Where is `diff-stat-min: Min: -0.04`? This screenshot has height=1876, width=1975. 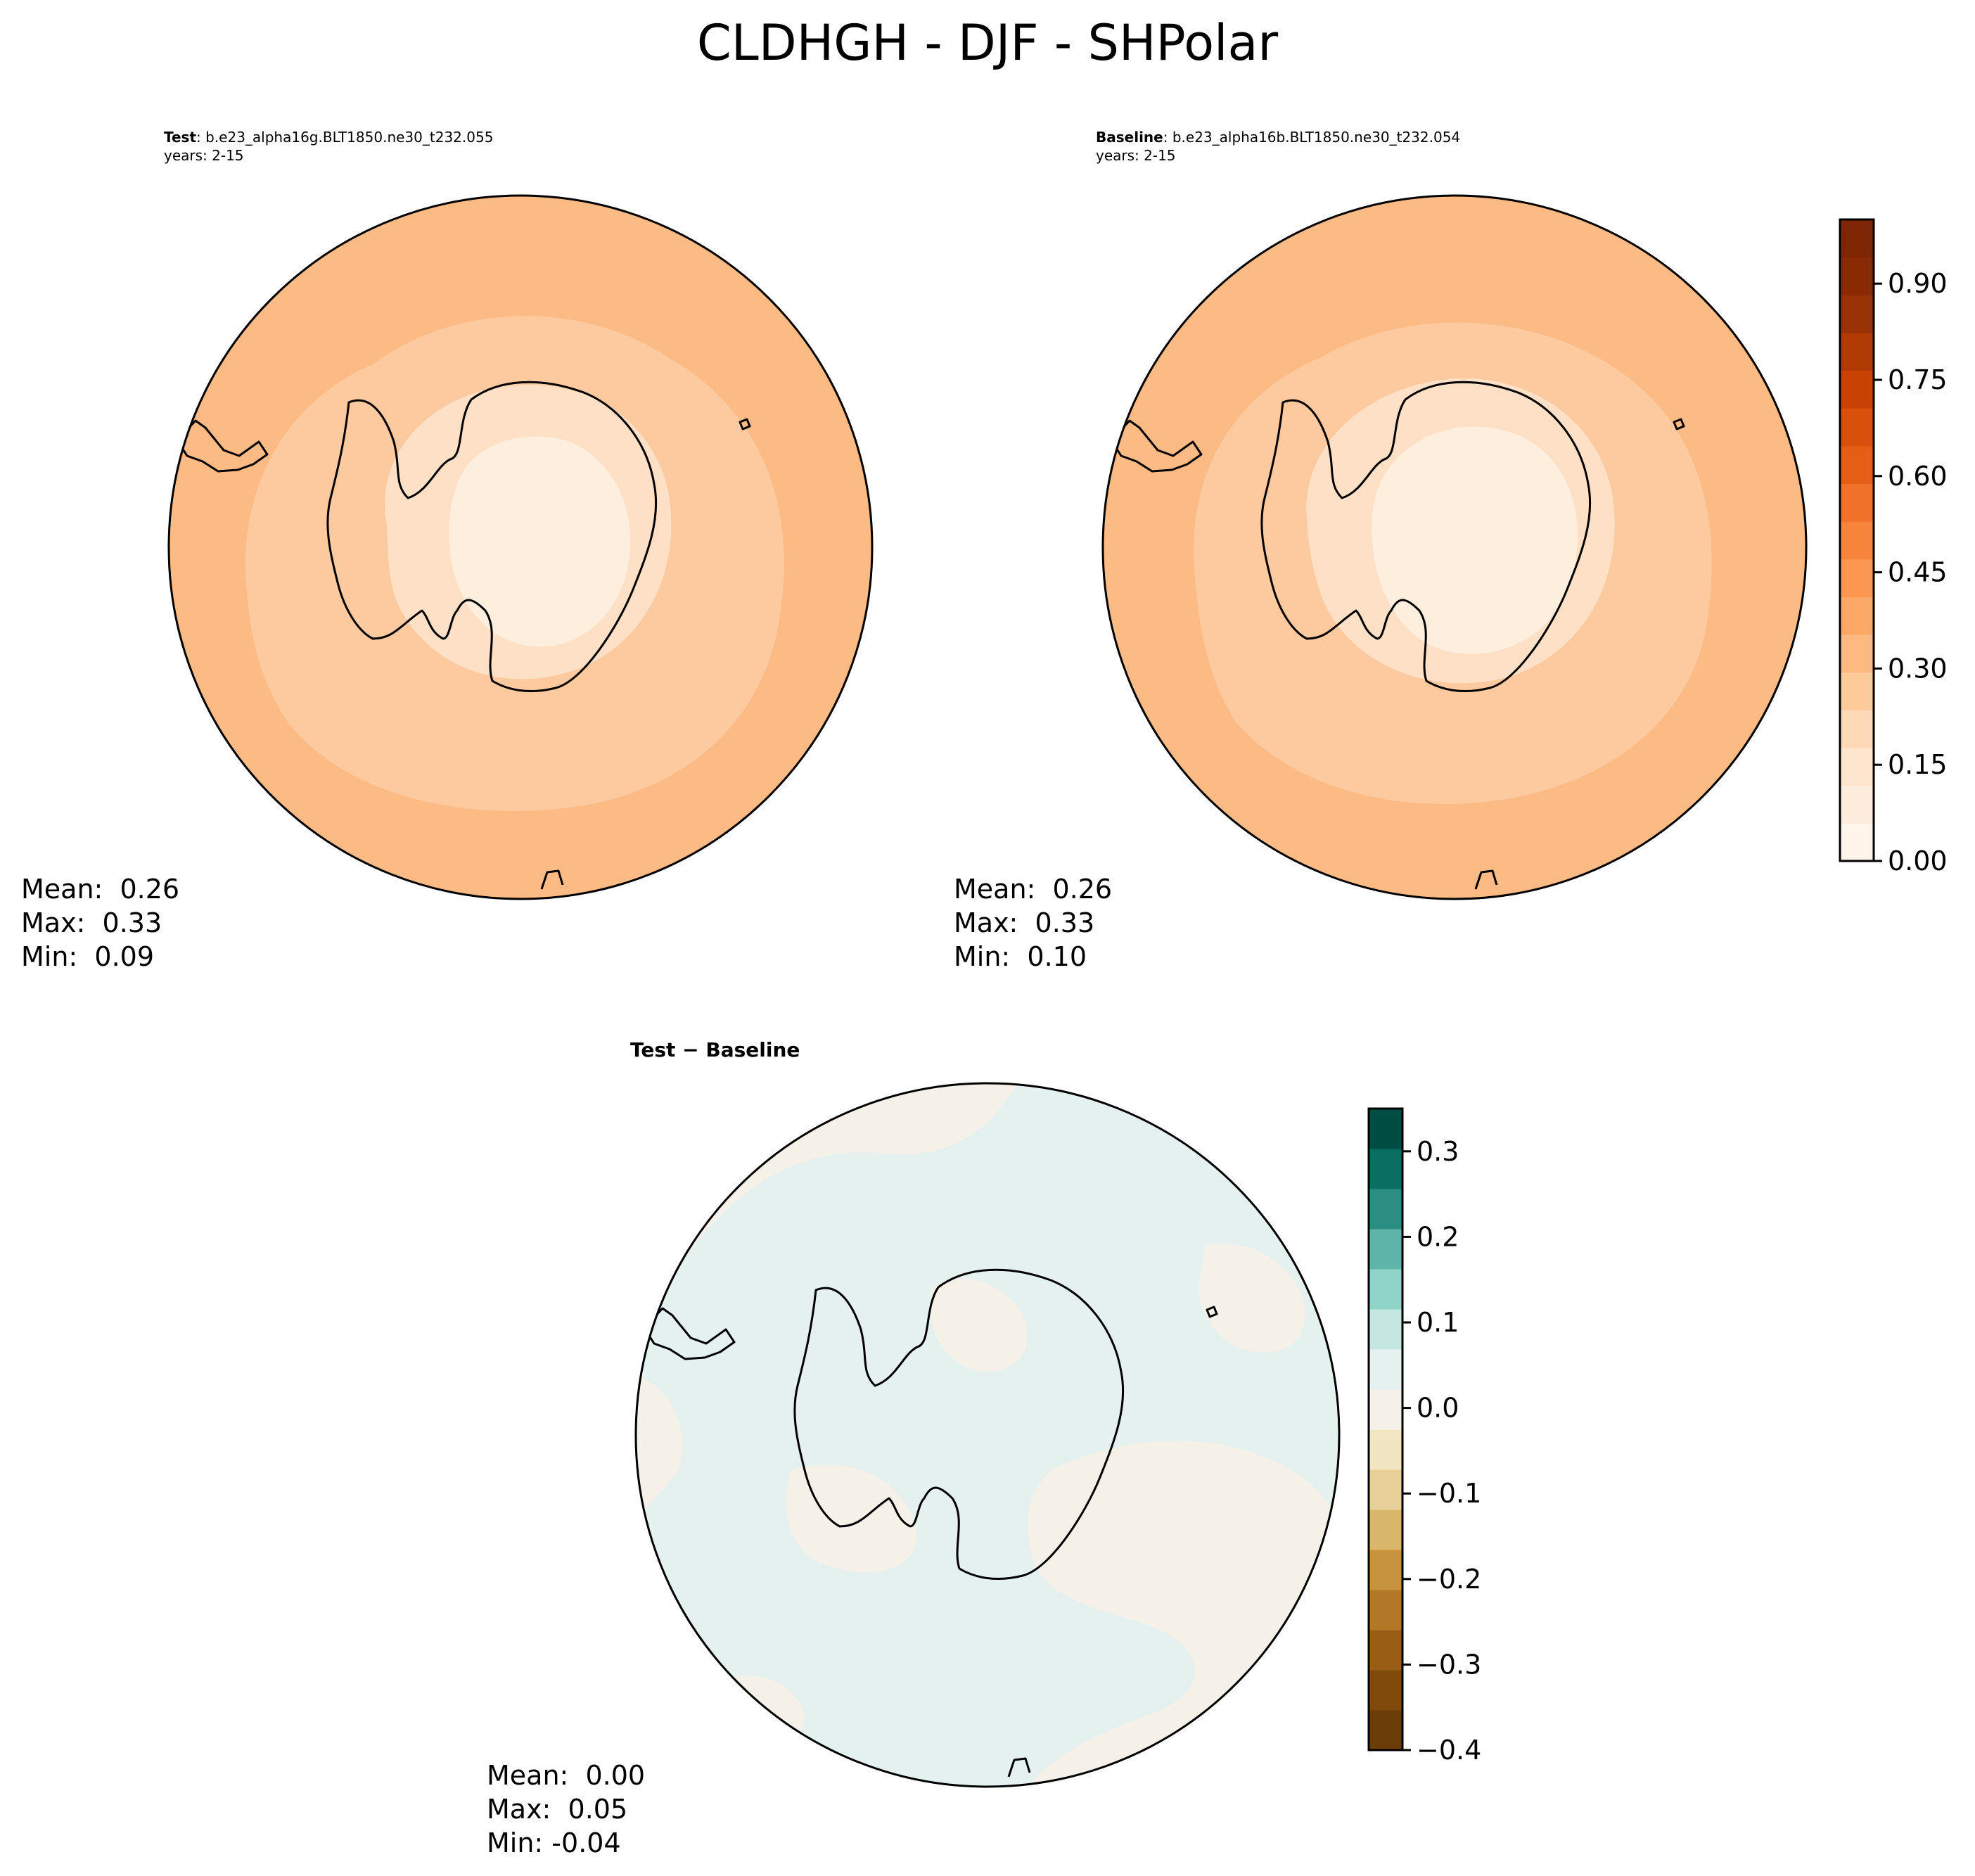 diff-stat-min: Min: -0.04 is located at coordinates (554, 1843).